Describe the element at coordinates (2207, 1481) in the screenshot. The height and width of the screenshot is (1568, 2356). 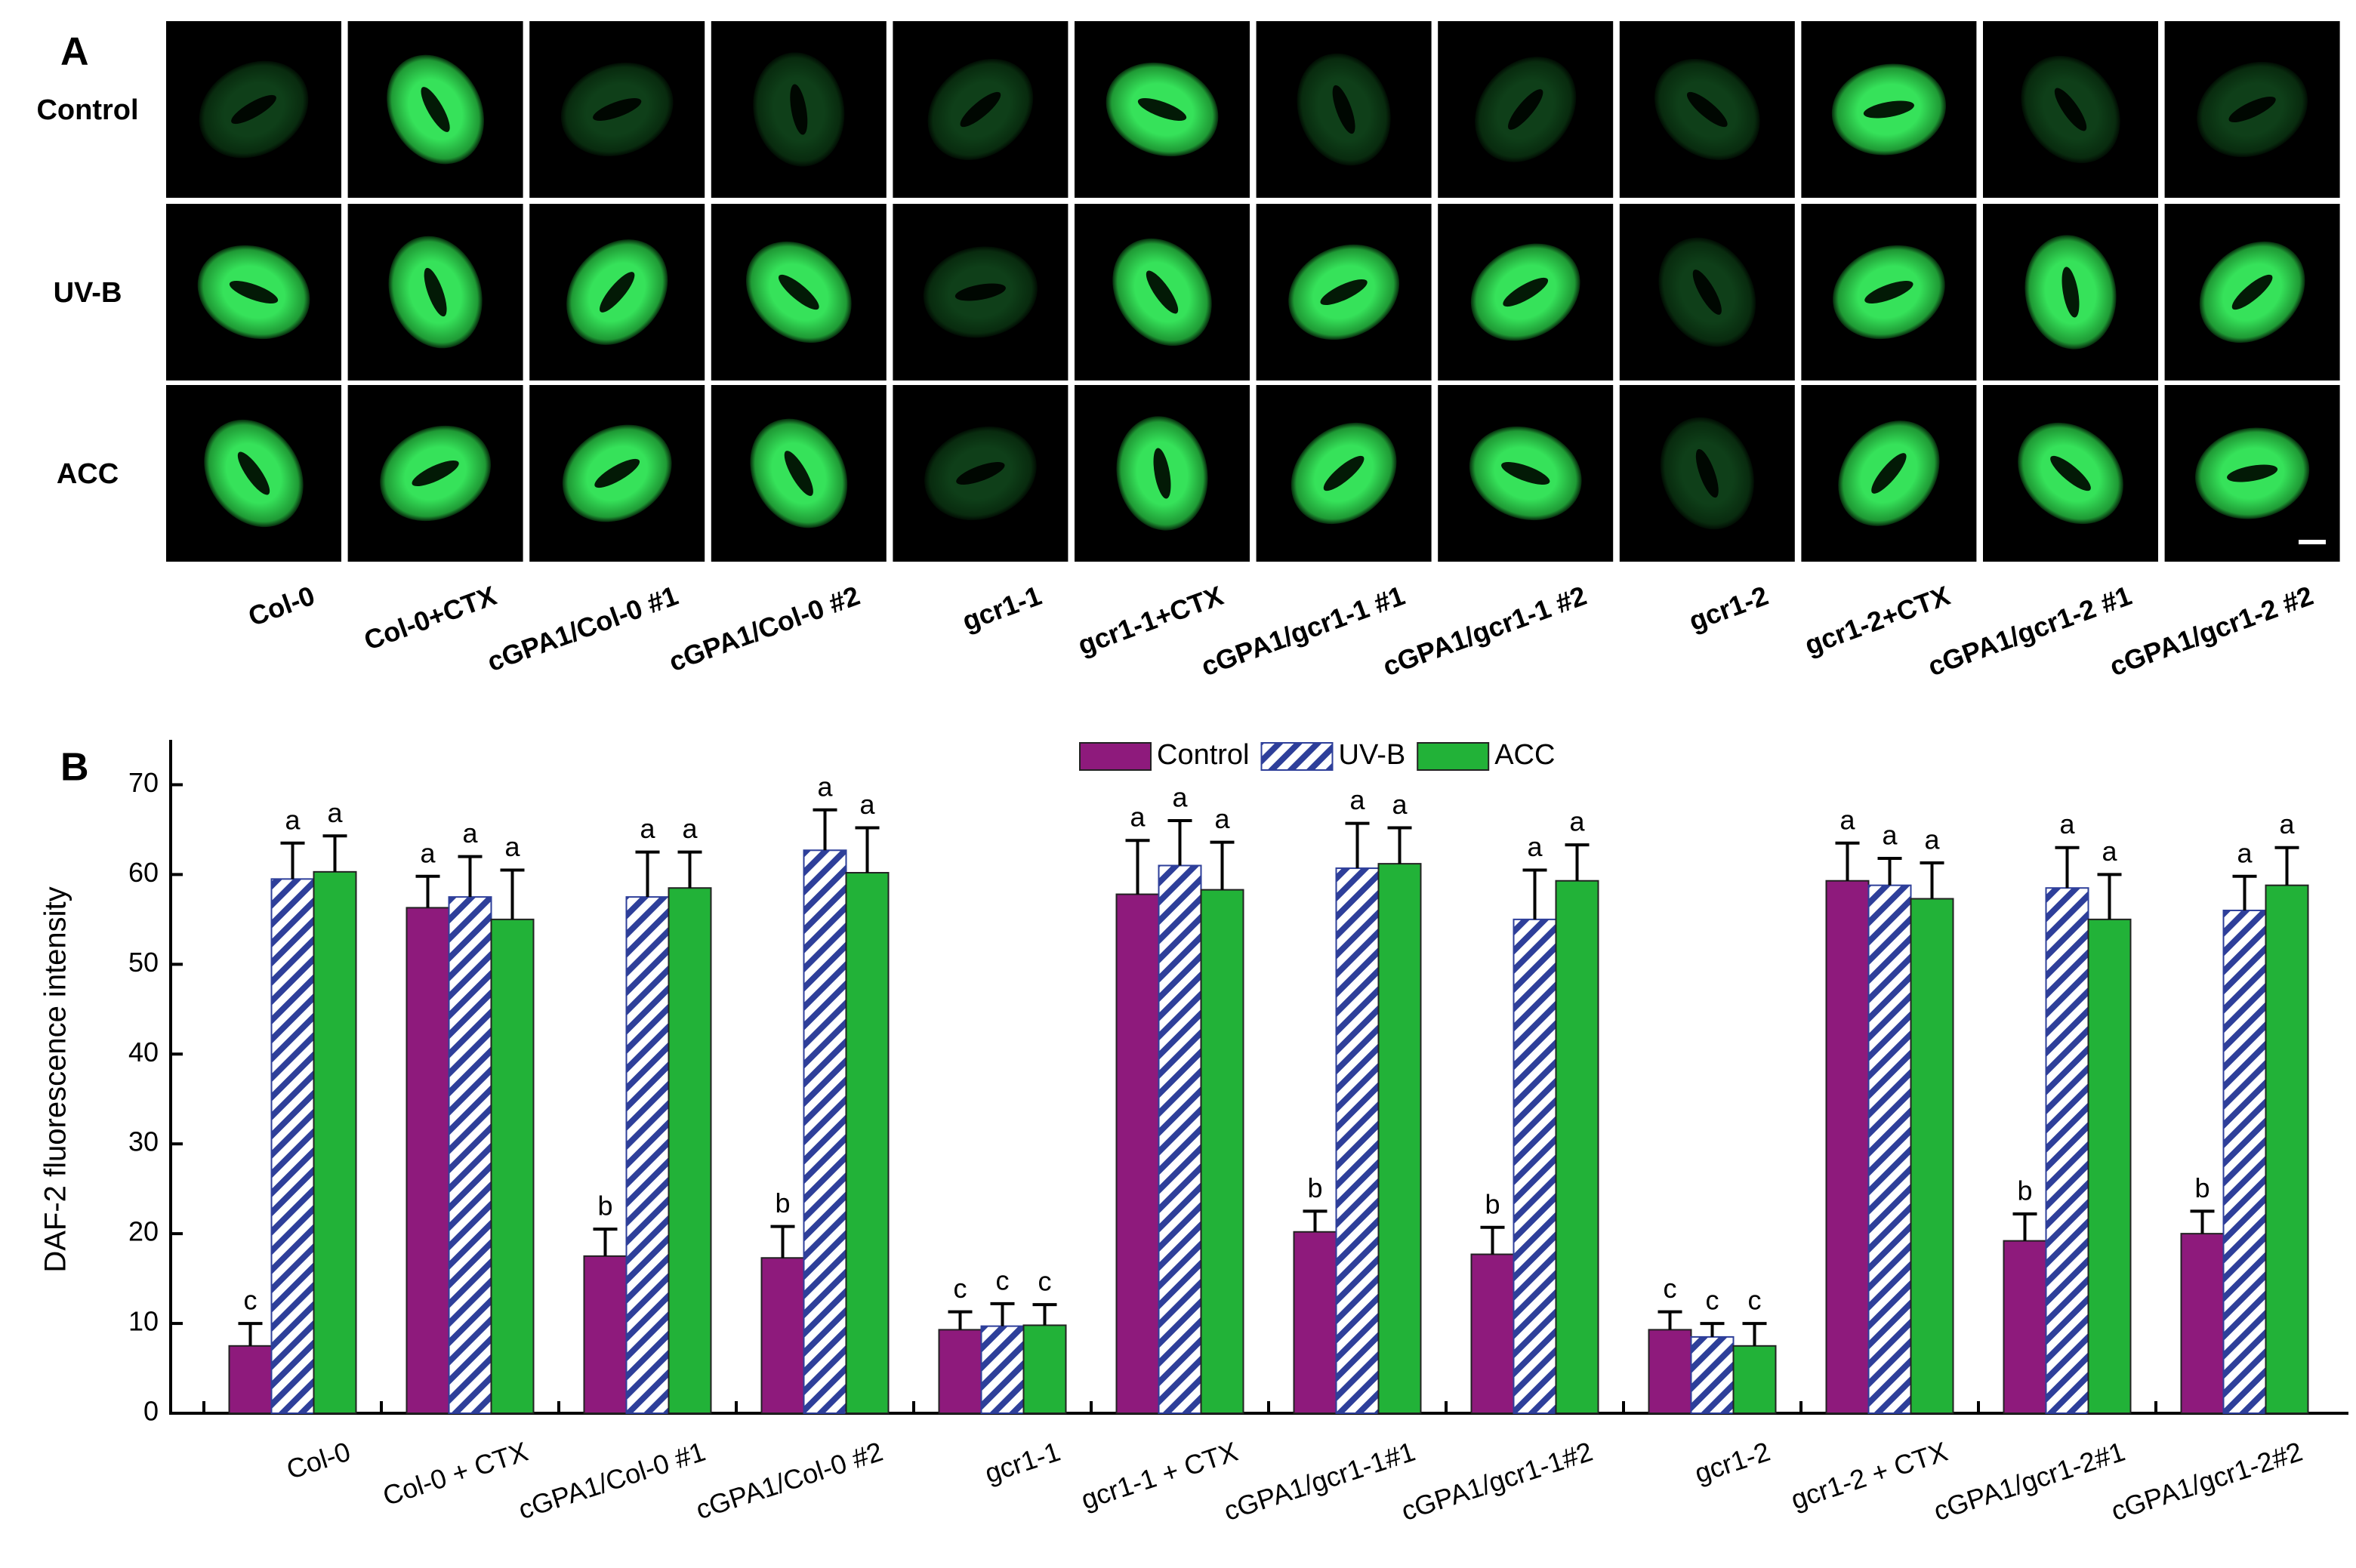
I see `x-tick-label: cGPA1/gcr1-2#2` at that location.